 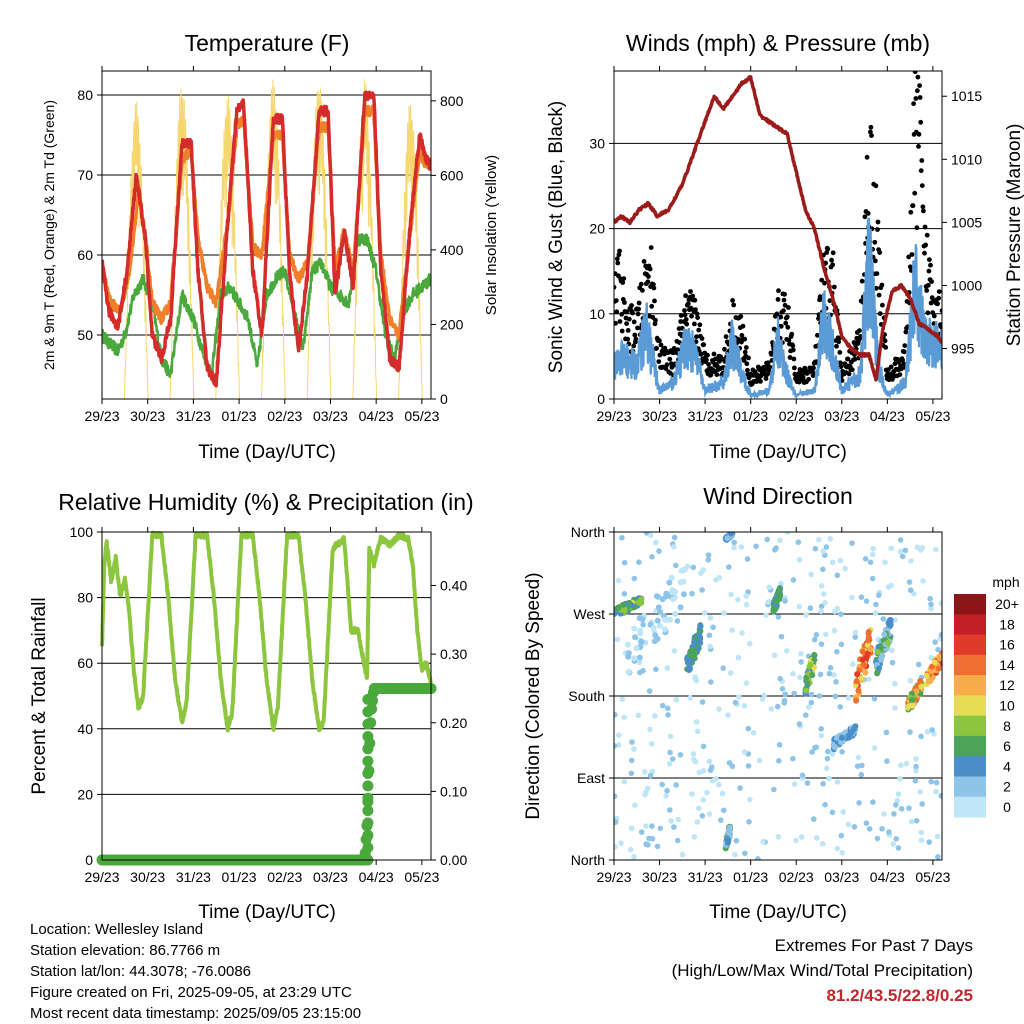 What do you see at coordinates (589, 614) in the screenshot?
I see `y-tick-label: West` at bounding box center [589, 614].